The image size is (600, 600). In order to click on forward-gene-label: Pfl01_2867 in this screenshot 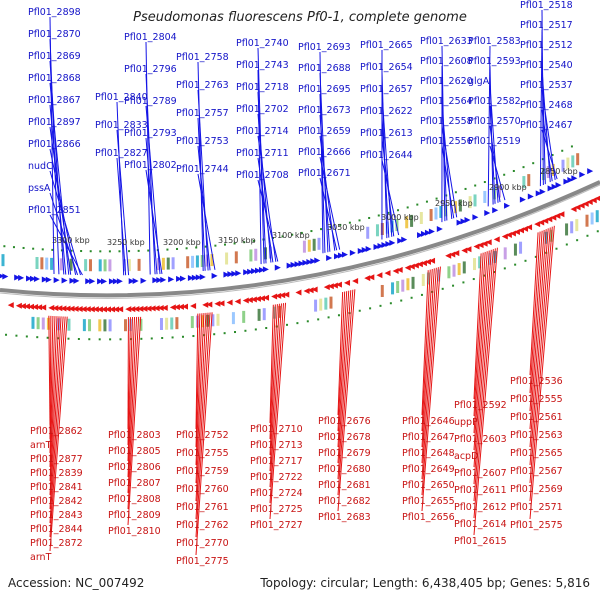, I will do `click(54, 100)`.